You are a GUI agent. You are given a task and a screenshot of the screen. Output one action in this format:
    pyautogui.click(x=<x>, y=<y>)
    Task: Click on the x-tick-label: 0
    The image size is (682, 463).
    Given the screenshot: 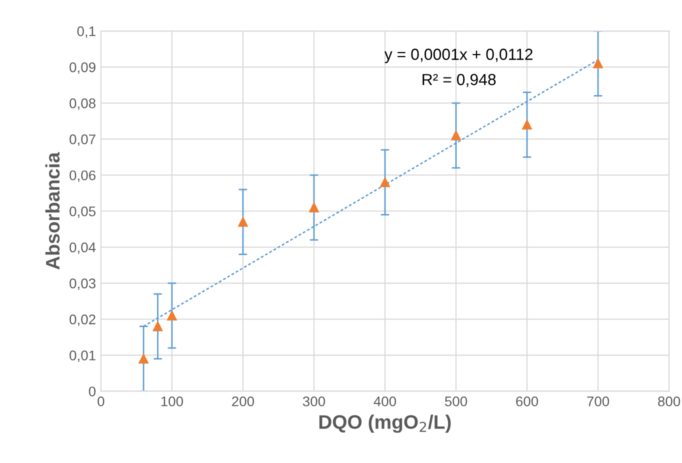 What is the action you would take?
    pyautogui.click(x=101, y=401)
    